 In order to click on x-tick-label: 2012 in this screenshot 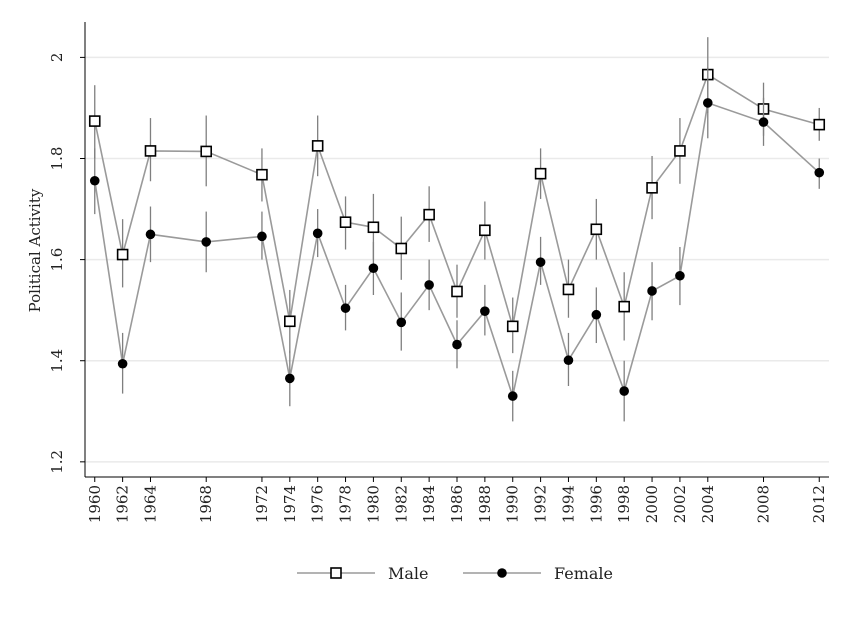, I will do `click(819, 504)`.